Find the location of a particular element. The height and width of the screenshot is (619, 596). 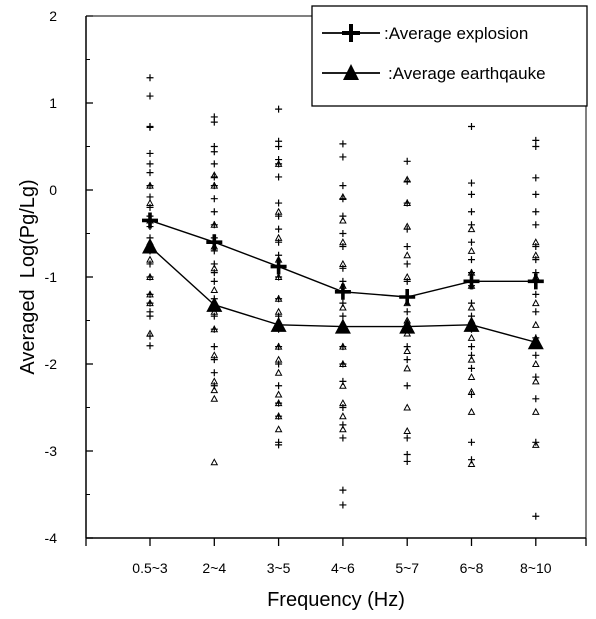

y-tick-label: -3 is located at coordinates (51, 451).